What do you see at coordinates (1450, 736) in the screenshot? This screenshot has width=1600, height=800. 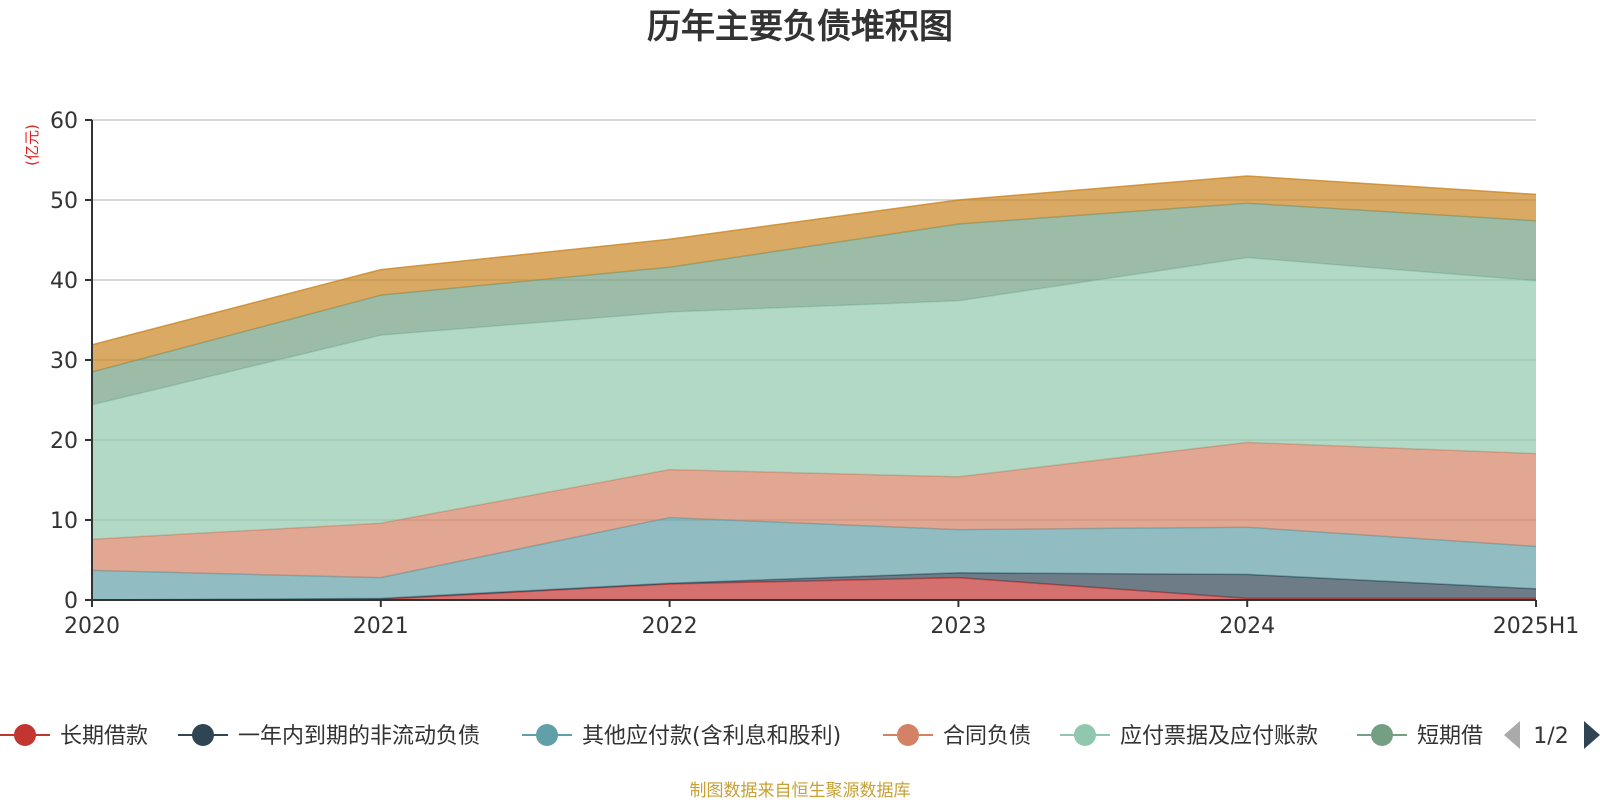 I see `legend-label: 短期借` at bounding box center [1450, 736].